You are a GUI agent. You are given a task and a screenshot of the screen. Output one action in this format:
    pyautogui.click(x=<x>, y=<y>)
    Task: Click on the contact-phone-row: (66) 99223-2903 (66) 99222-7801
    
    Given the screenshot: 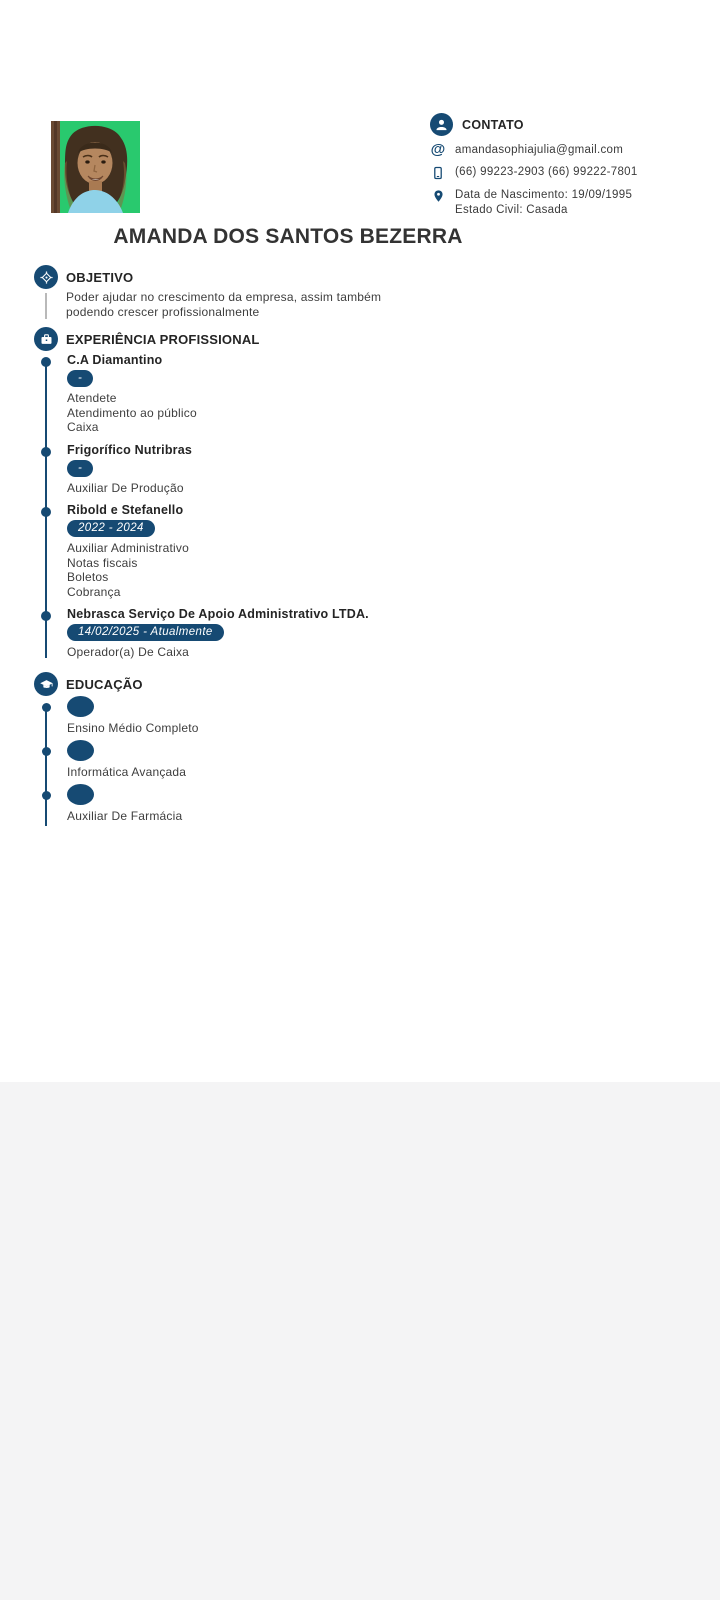 What is the action you would take?
    pyautogui.click(x=565, y=173)
    